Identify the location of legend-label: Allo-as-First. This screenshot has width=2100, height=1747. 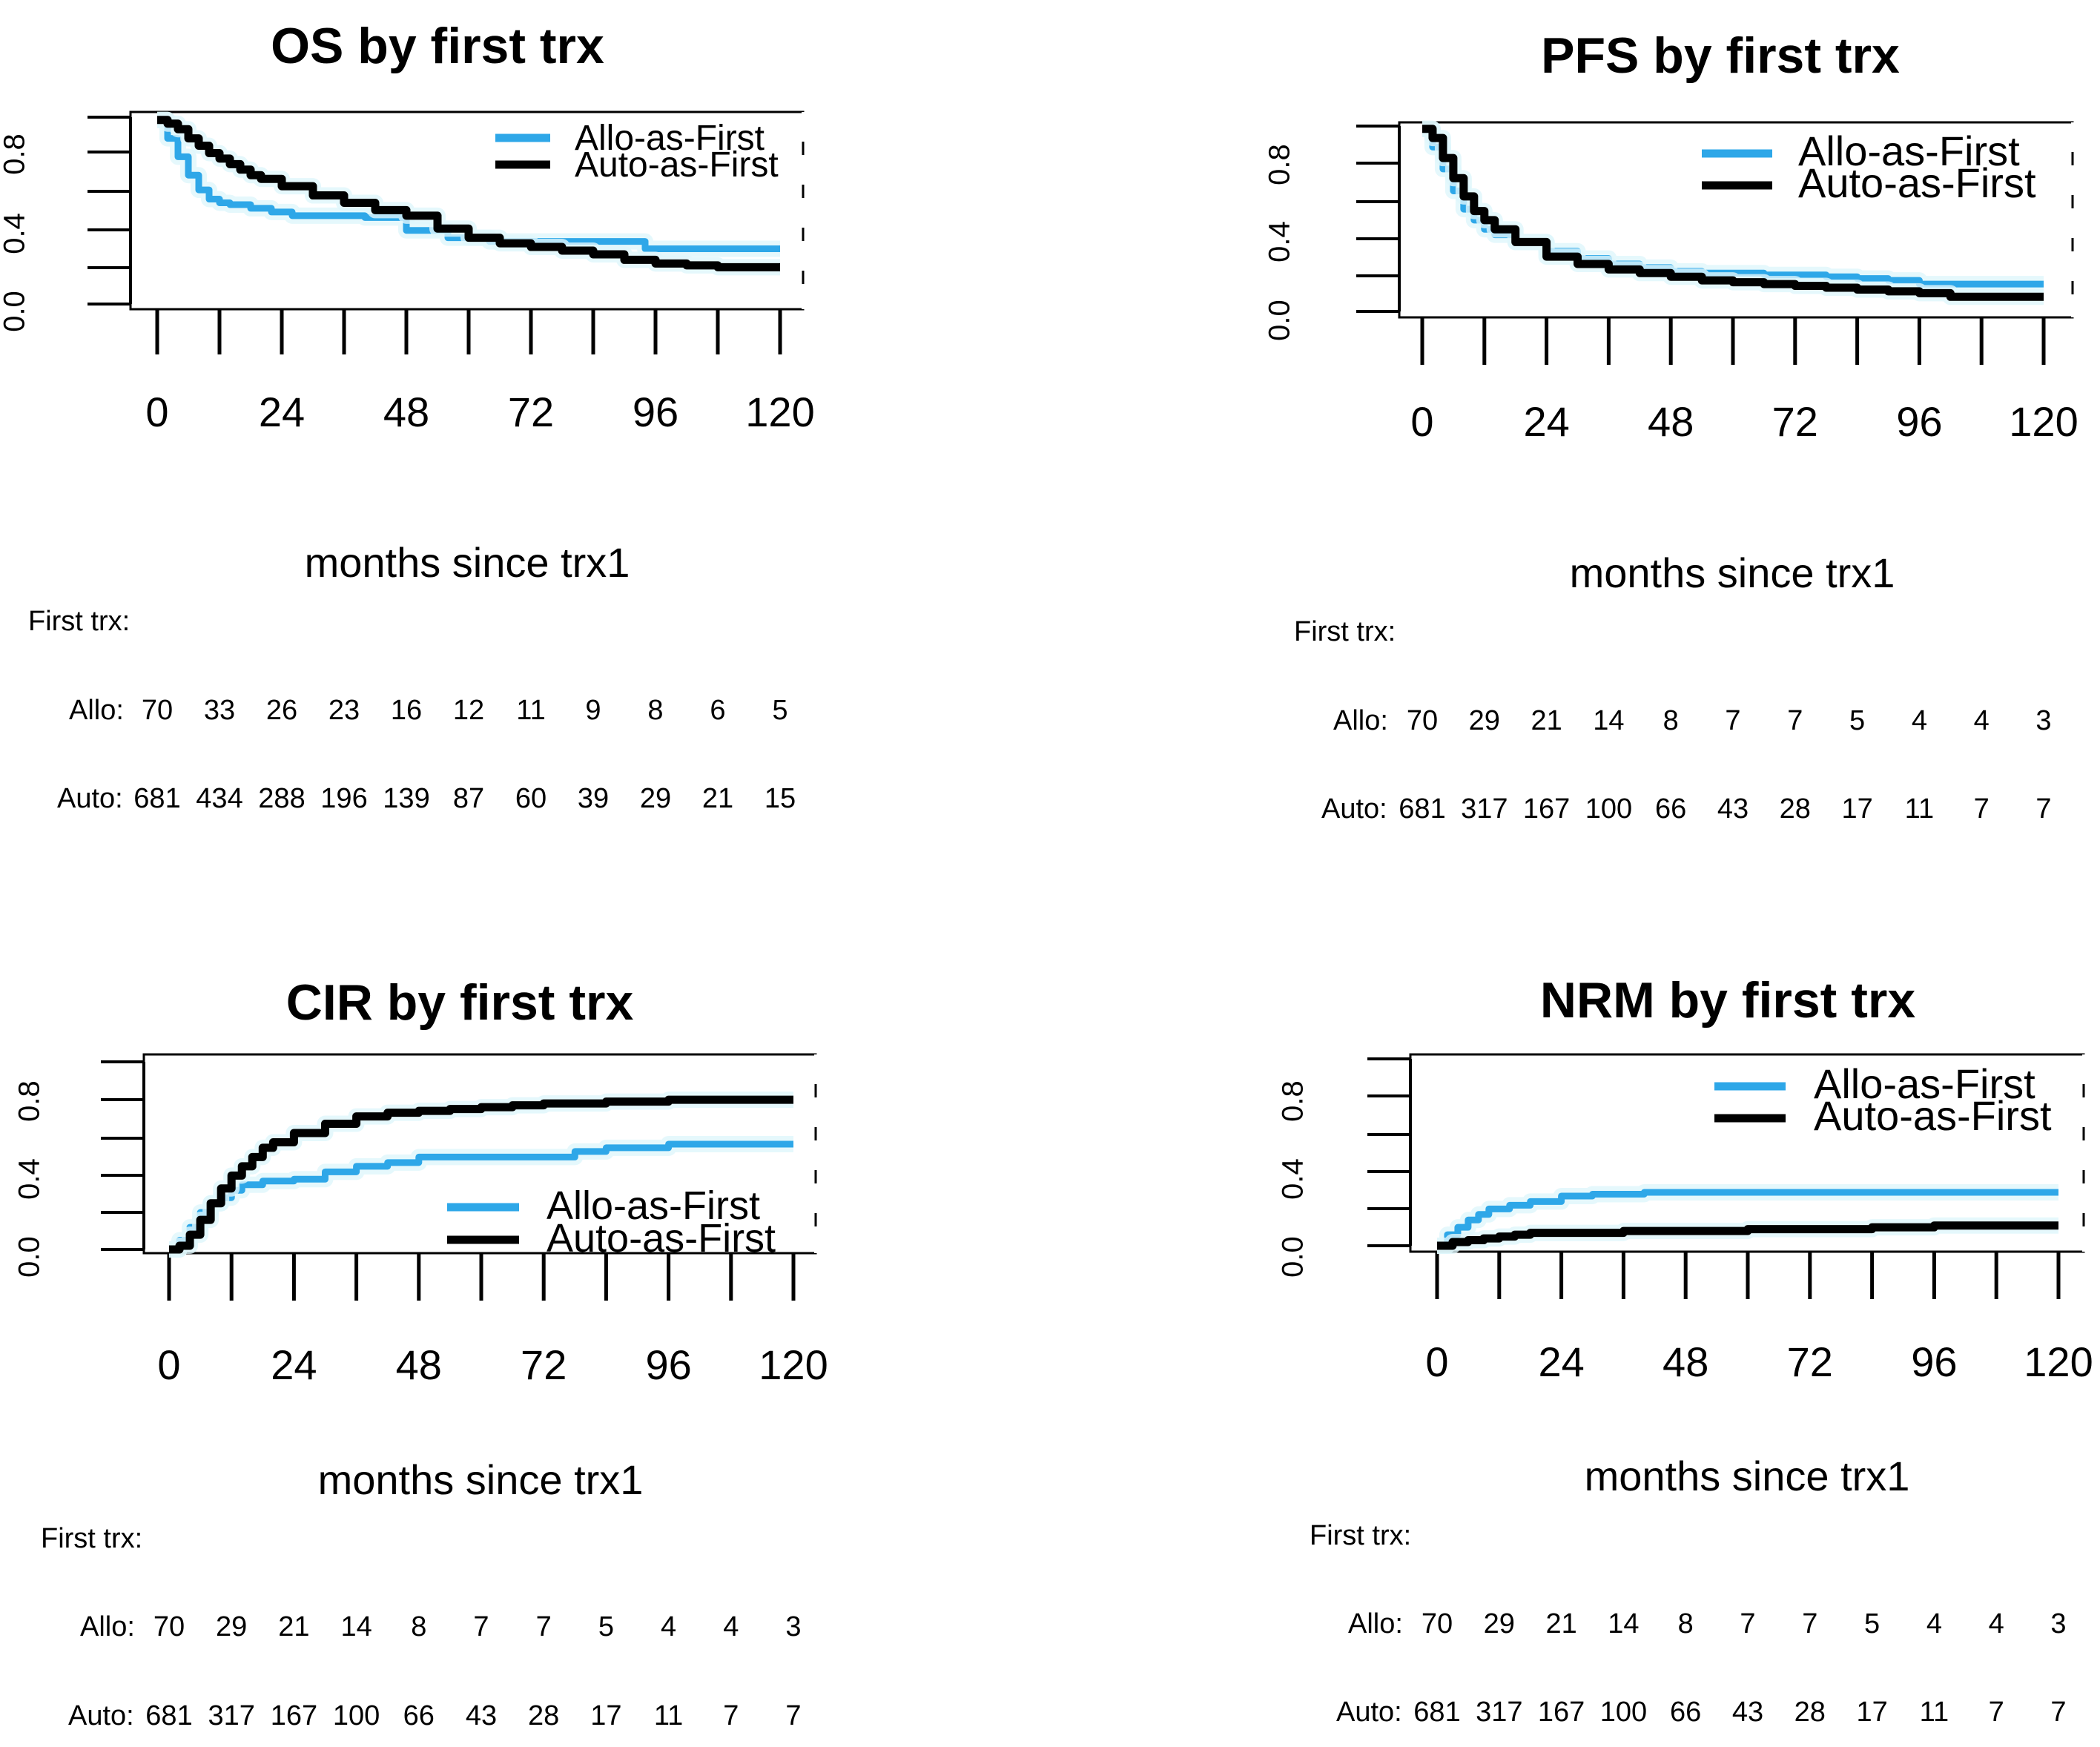
(1909, 151).